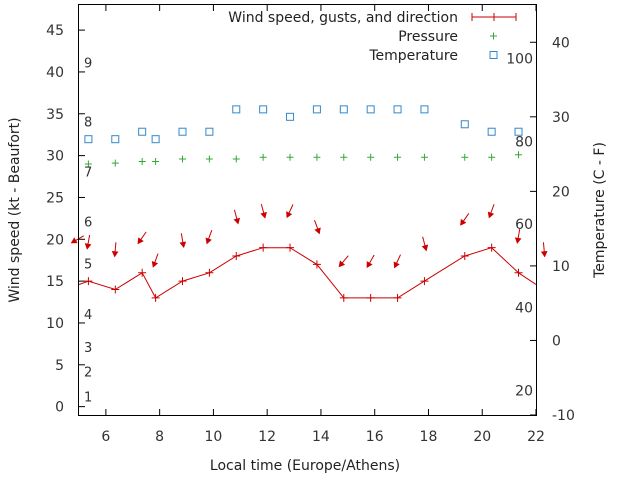 This screenshot has height=480, width=640. I want to click on x-tick-label: 22, so click(536, 437).